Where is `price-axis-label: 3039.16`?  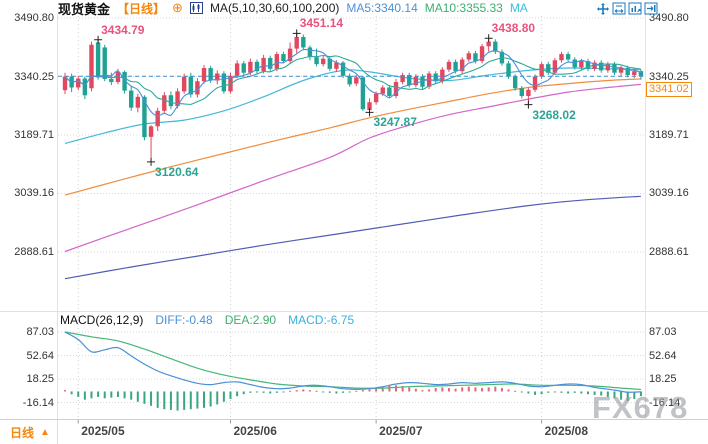
price-axis-label: 3039.16 is located at coordinates (34, 193).